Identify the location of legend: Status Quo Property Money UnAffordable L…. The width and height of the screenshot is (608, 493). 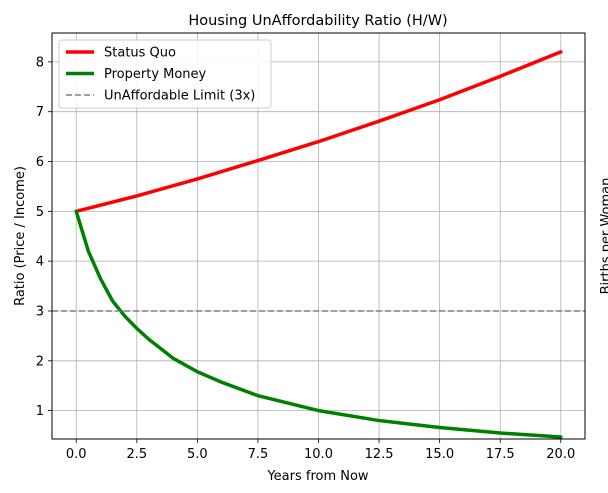
(165, 74).